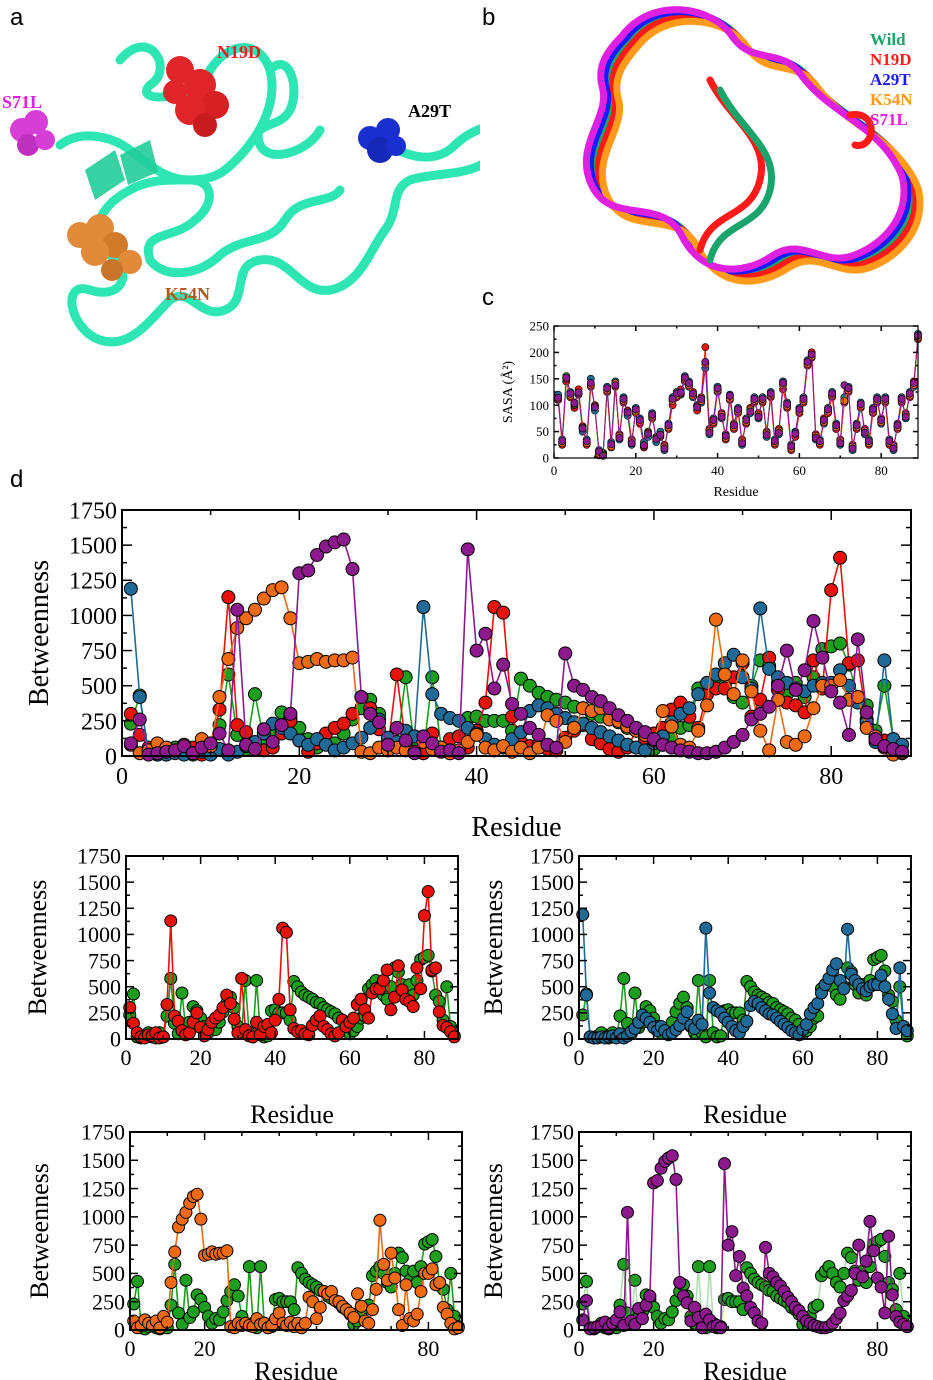 This screenshot has height=1380, width=933. I want to click on x-tick-label: 60, so click(799, 470).